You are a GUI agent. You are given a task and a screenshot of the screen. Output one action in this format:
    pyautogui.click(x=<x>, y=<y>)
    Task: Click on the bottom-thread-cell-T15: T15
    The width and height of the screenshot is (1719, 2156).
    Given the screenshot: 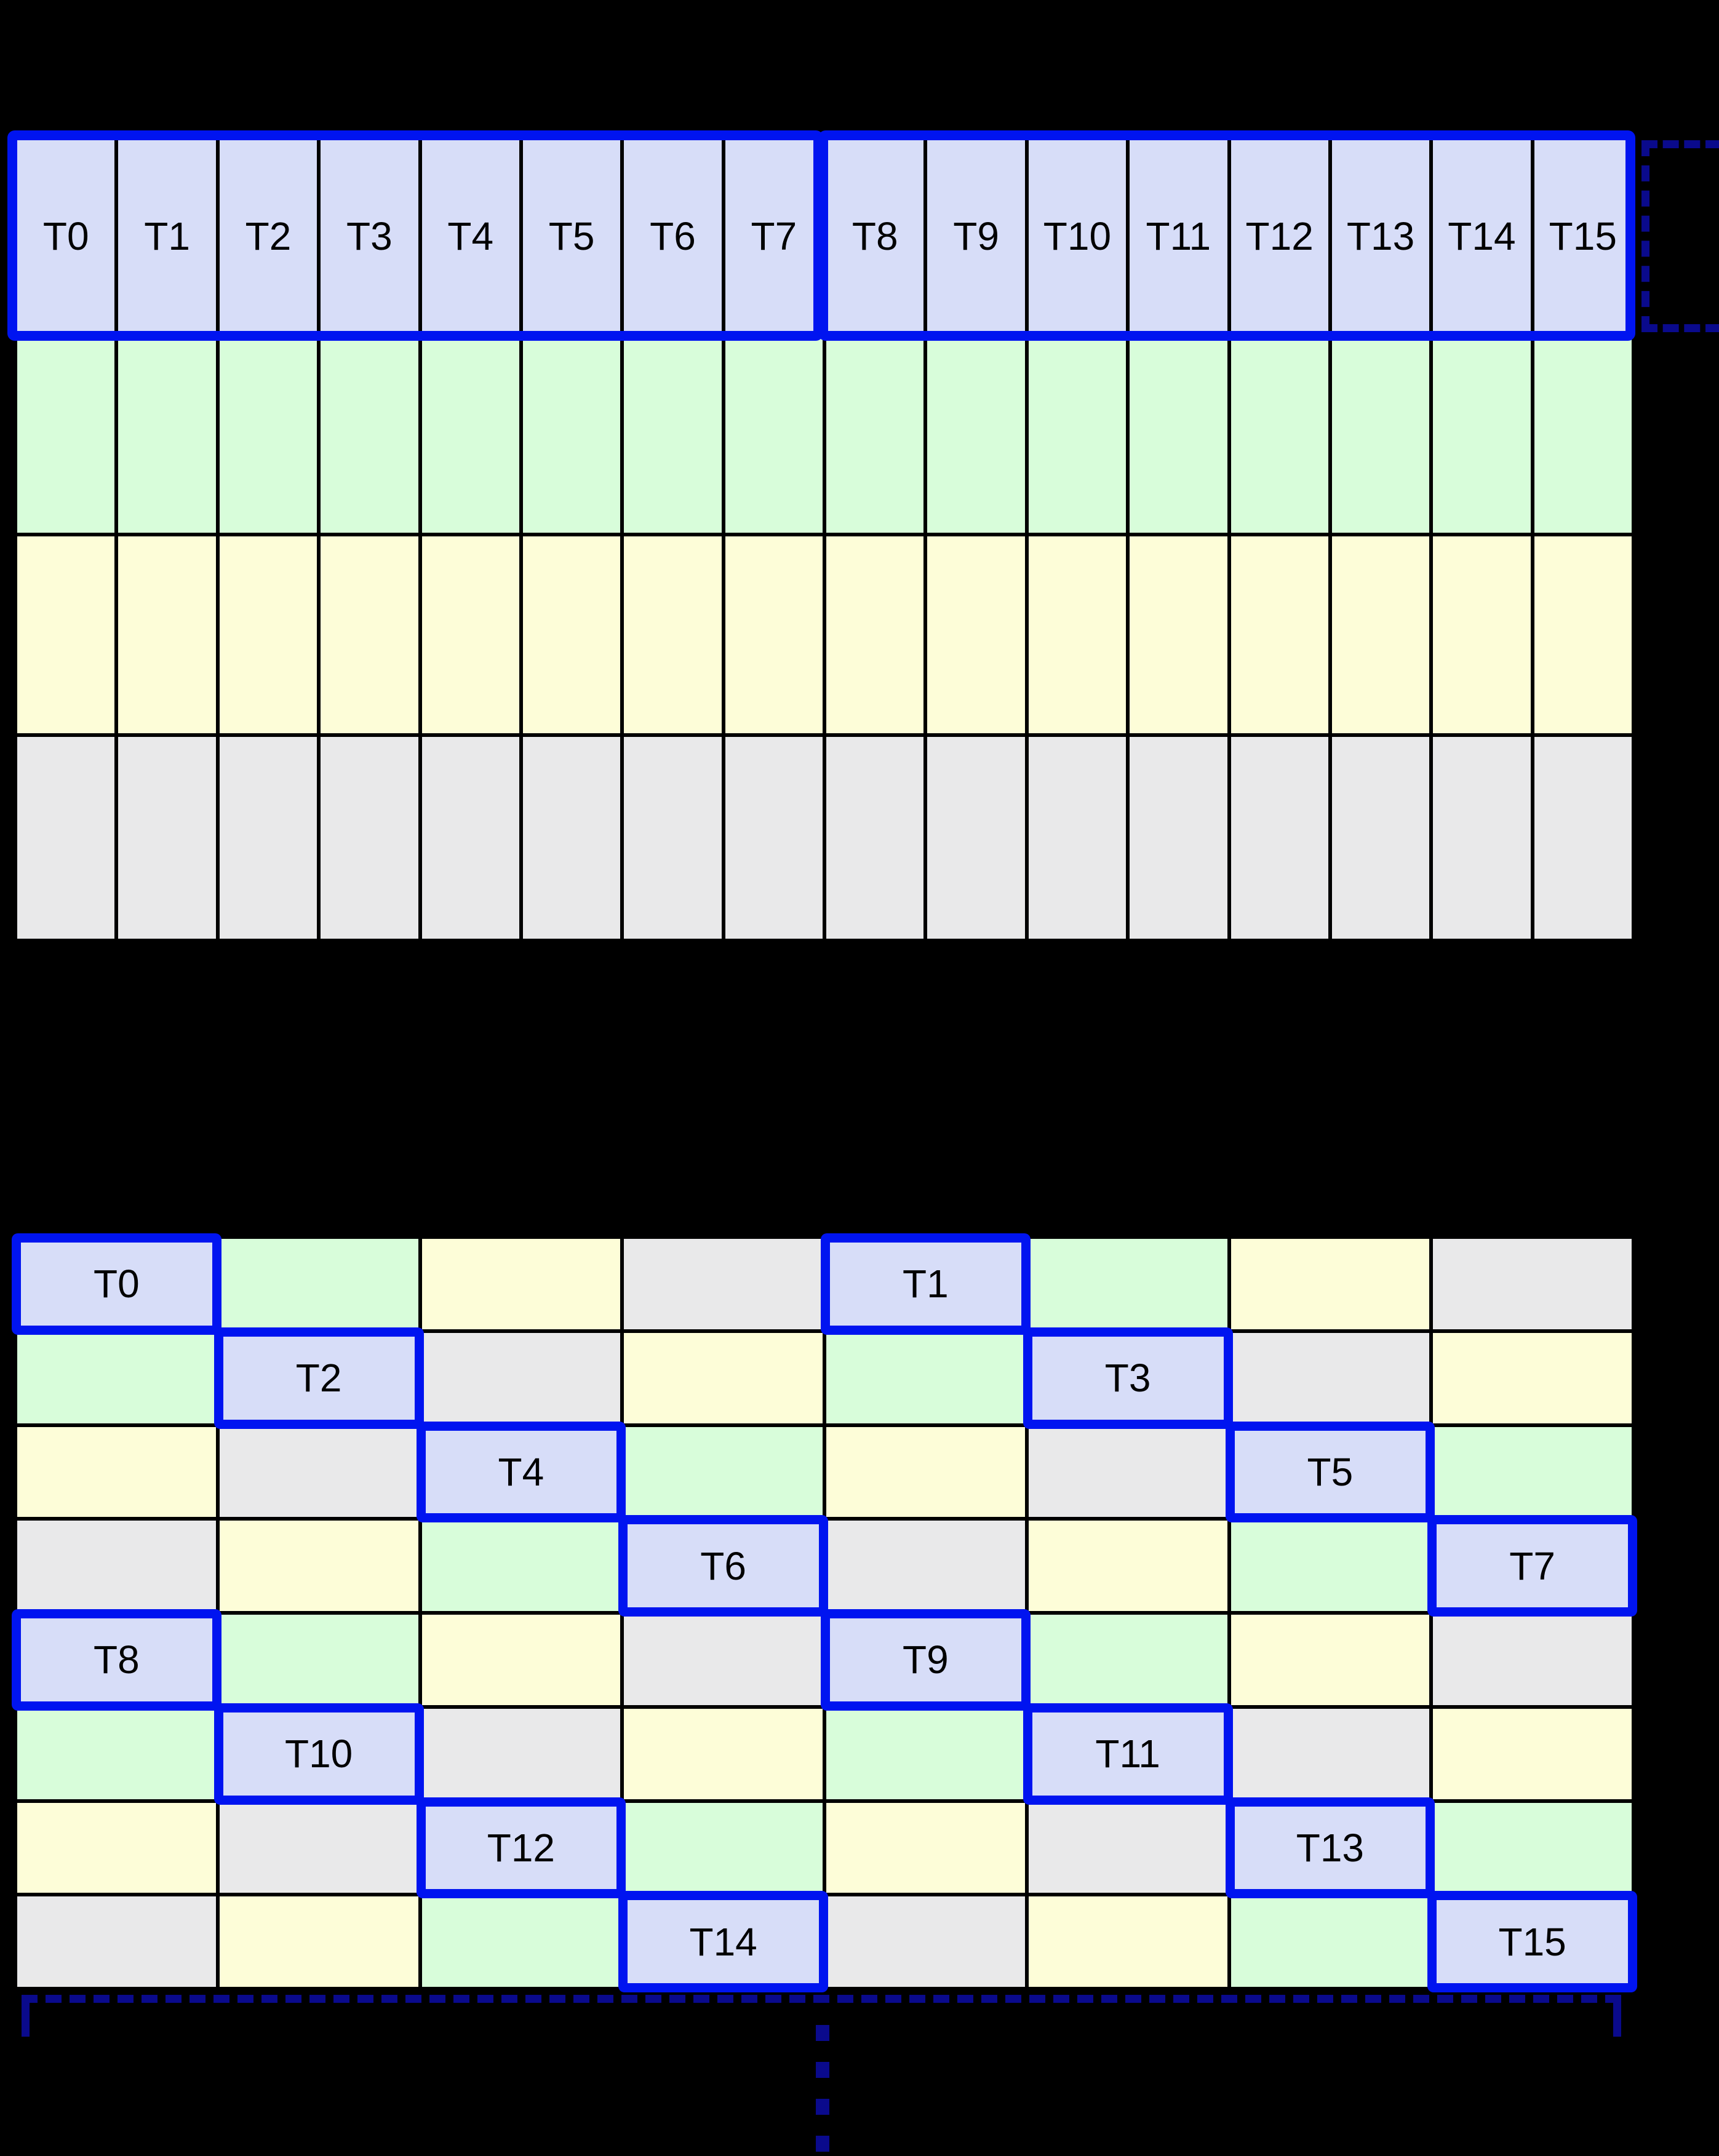 What is the action you would take?
    pyautogui.click(x=1532, y=1941)
    